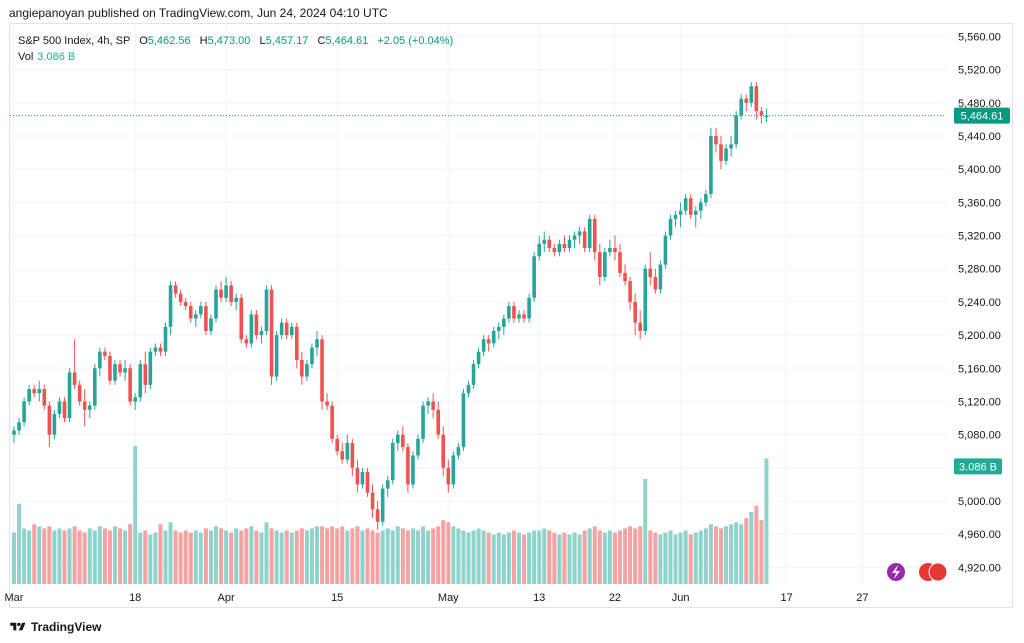  What do you see at coordinates (74, 41) in the screenshot?
I see `legend-symbol: S&P 500 Index, 4h, SP` at bounding box center [74, 41].